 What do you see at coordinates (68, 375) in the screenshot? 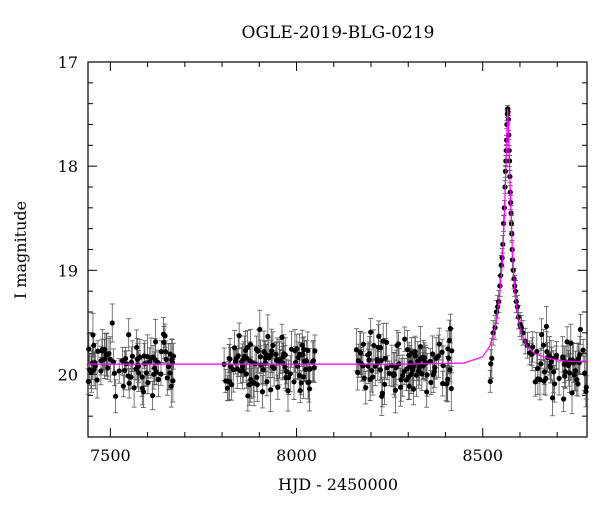
I see `y-tick-label: 20` at bounding box center [68, 375].